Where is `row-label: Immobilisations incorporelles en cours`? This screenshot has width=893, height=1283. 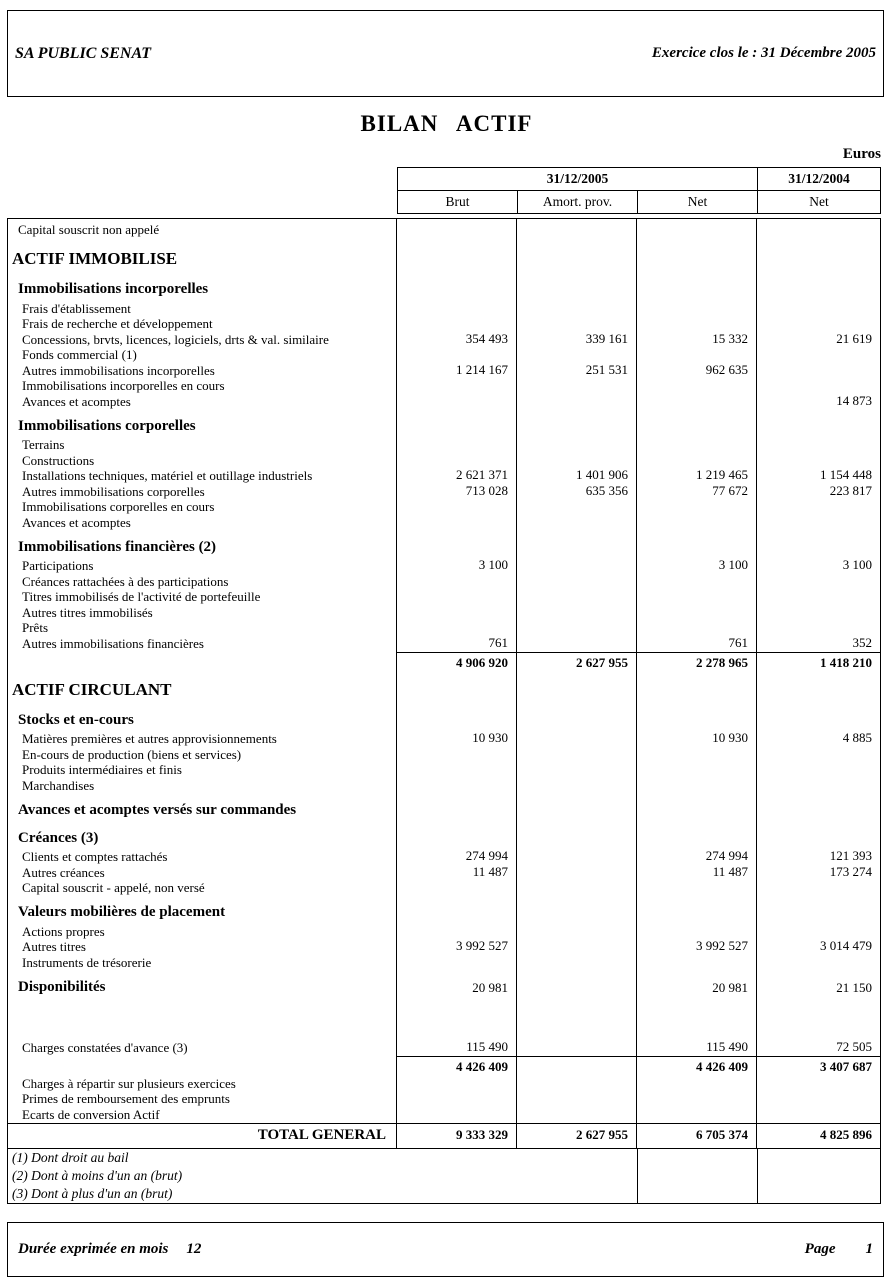 row-label: Immobilisations incorporelles en cours is located at coordinates (123, 386).